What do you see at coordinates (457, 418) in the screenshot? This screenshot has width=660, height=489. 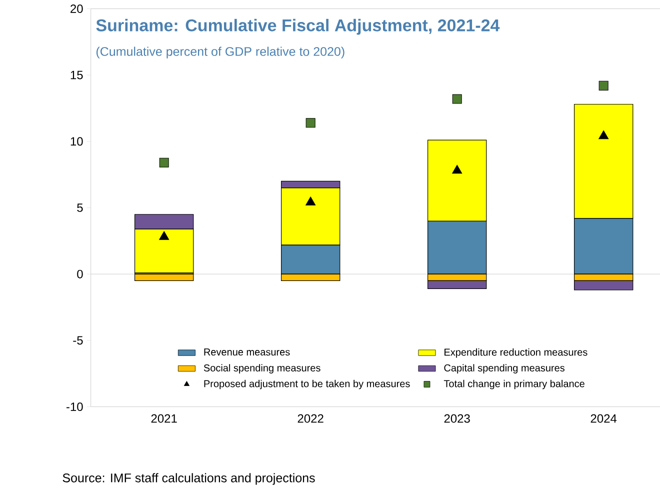 I see `x-tick-label: 2023` at bounding box center [457, 418].